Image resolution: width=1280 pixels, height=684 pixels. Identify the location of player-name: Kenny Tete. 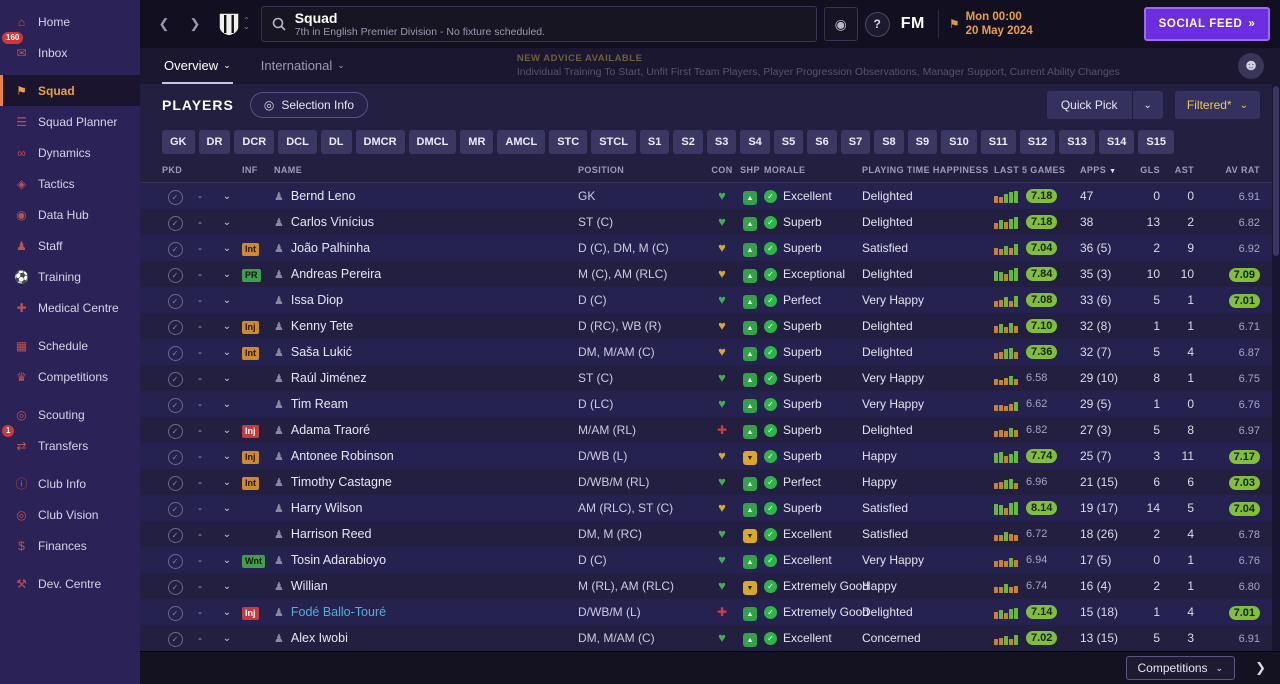
(322, 326).